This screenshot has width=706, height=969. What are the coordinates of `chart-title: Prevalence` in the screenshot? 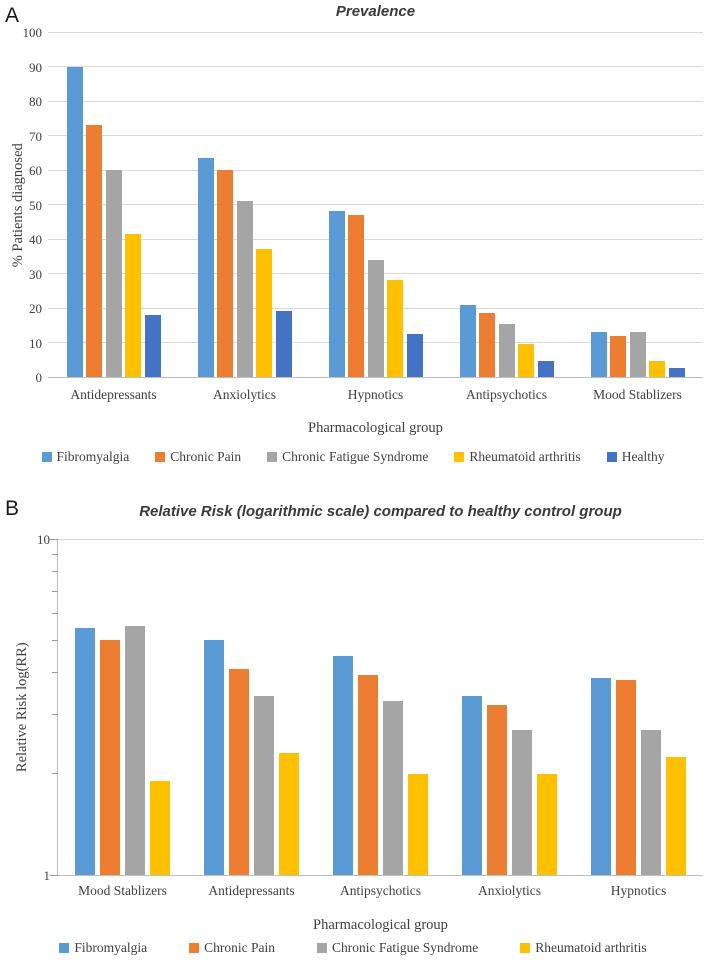 It's located at (375, 11).